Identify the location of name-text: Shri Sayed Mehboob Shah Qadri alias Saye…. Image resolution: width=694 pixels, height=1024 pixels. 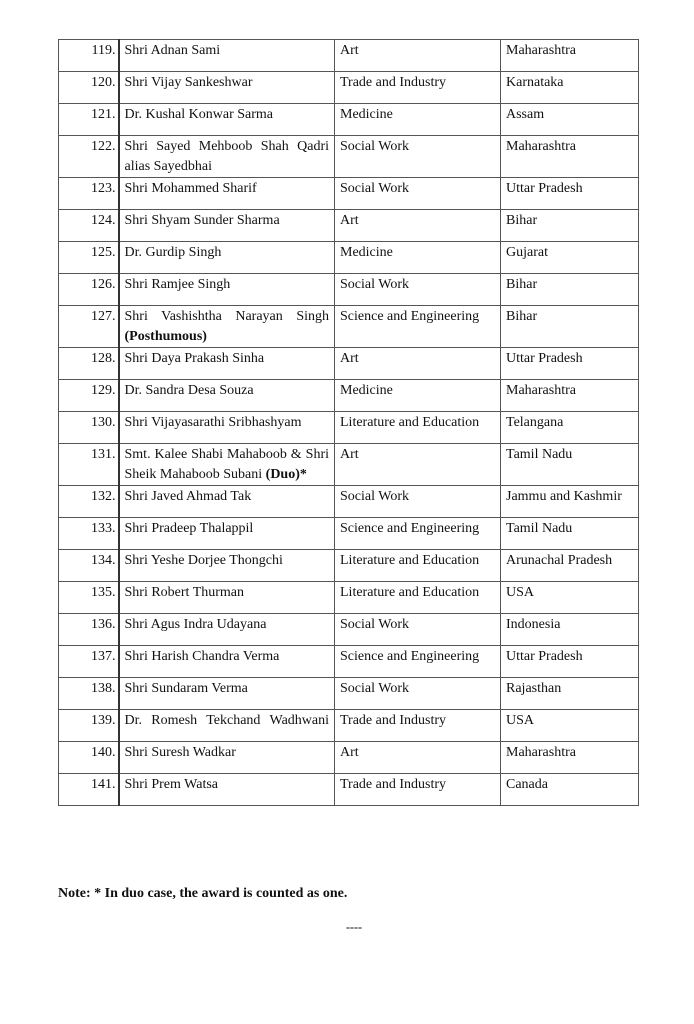
(227, 156).